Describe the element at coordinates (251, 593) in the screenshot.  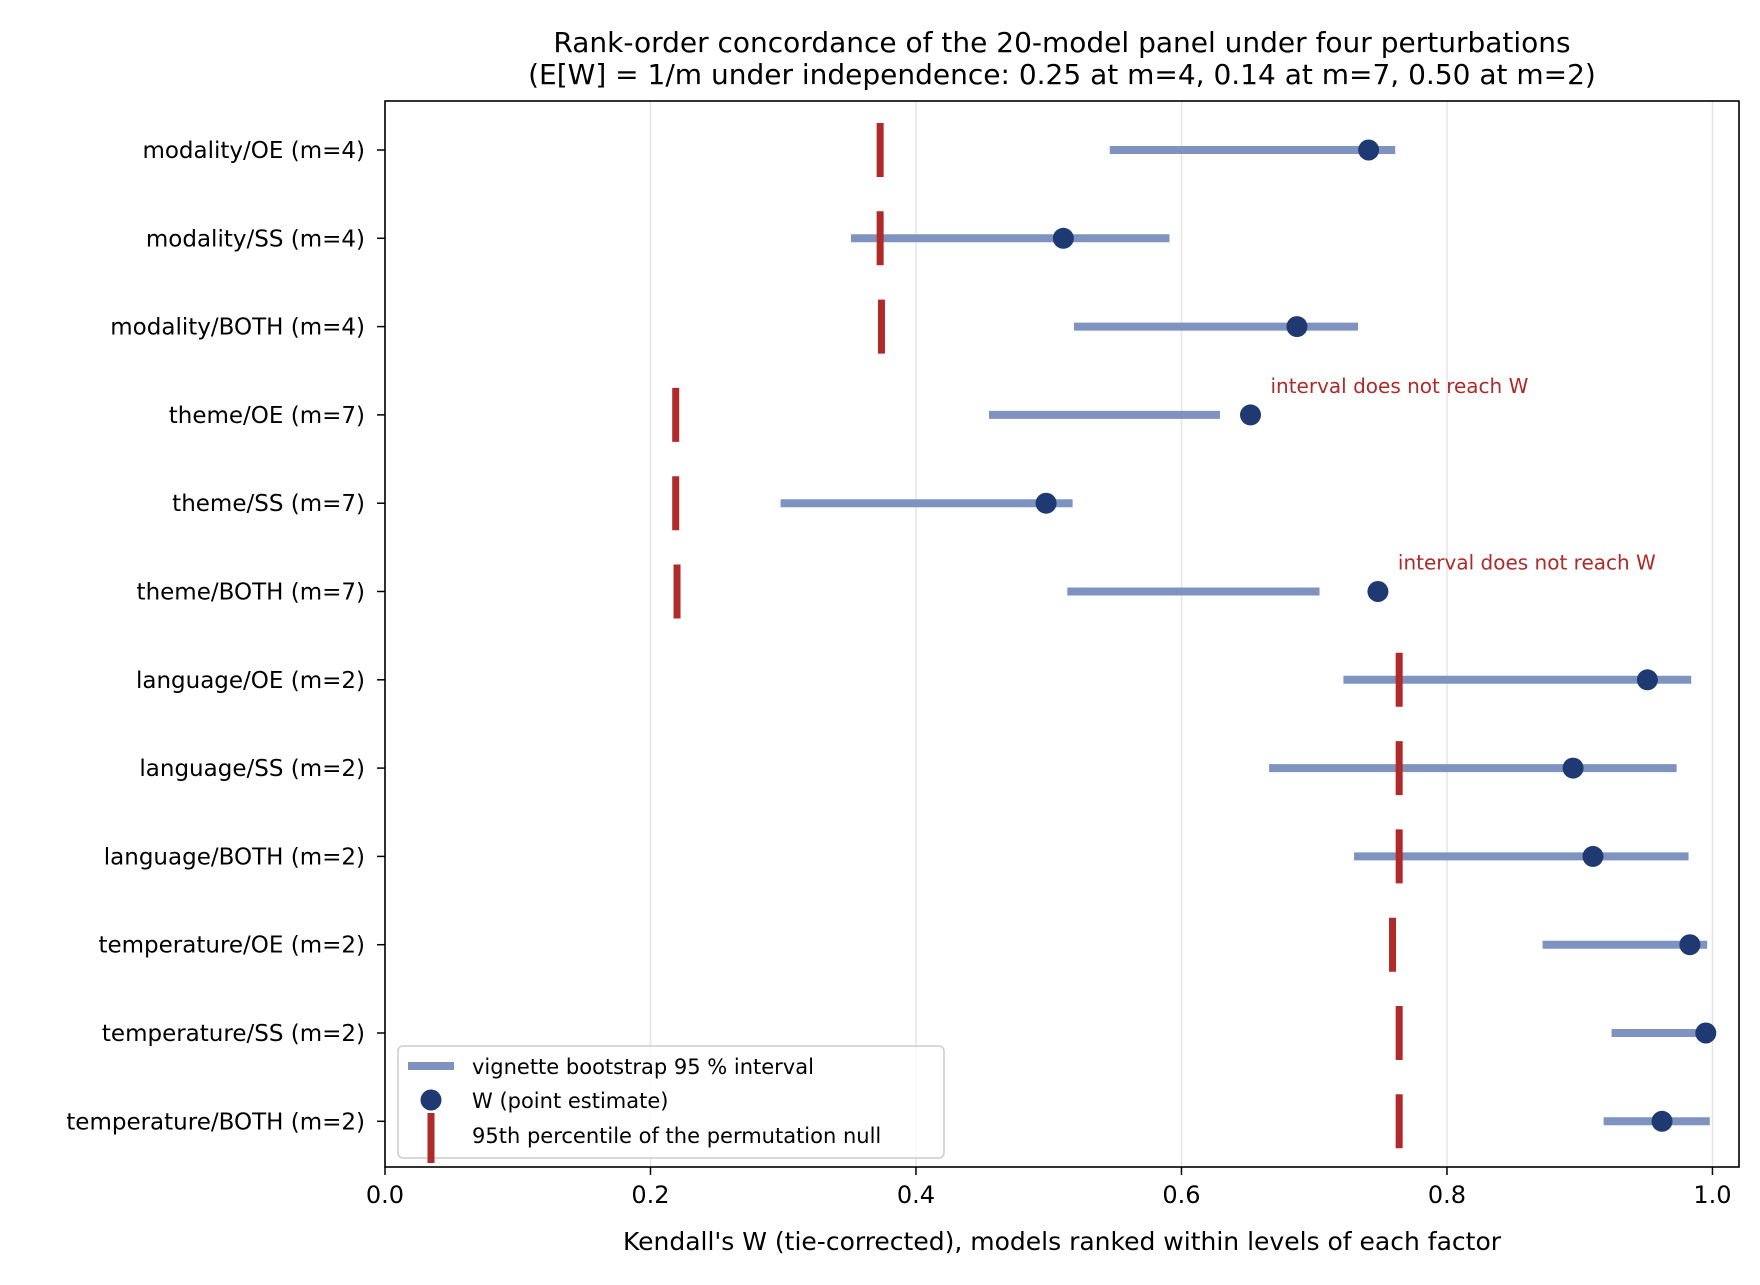
I see `y-tick-label-5: theme/BOTH (m=7)` at that location.